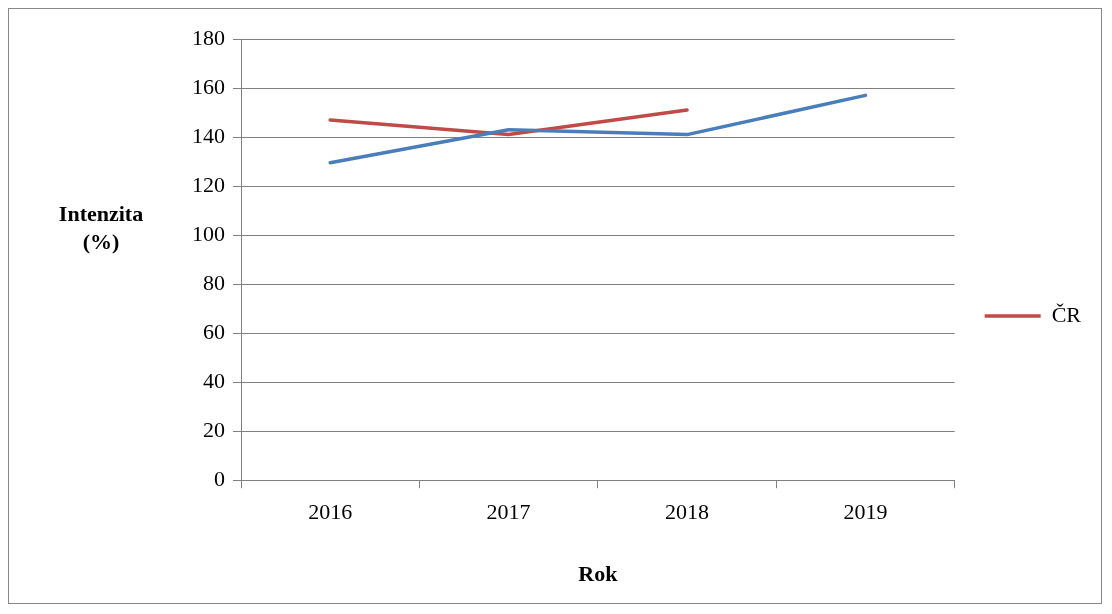  Describe the element at coordinates (1066, 314) in the screenshot. I see `legend-label: ČR` at that location.